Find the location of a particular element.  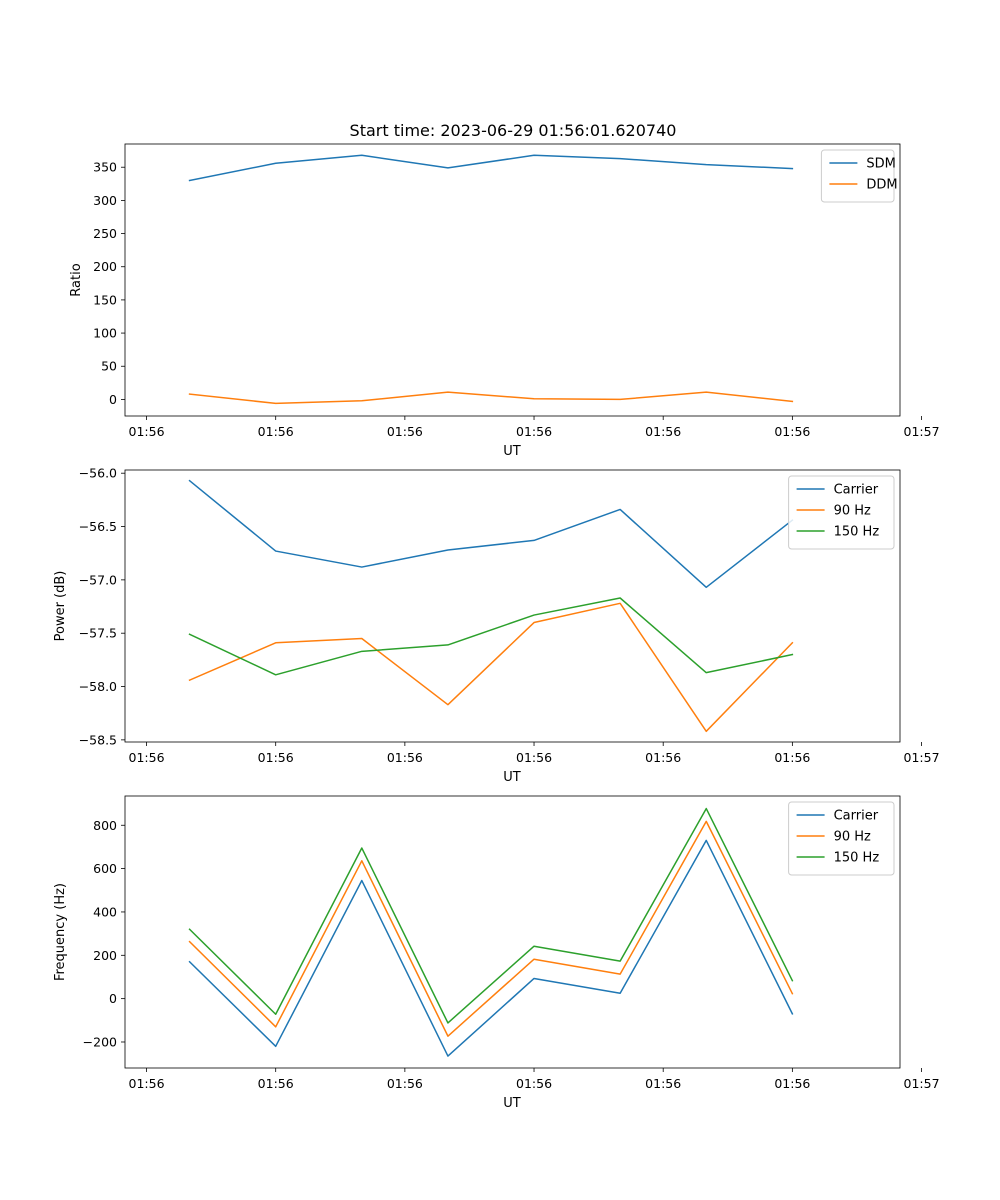

y-tick-label: 150 is located at coordinates (105, 299).